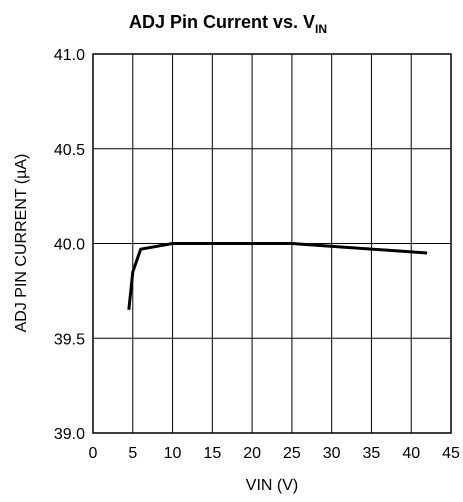 The image size is (463, 502). Describe the element at coordinates (411, 453) in the screenshot. I see `x-tick-label: 40` at that location.